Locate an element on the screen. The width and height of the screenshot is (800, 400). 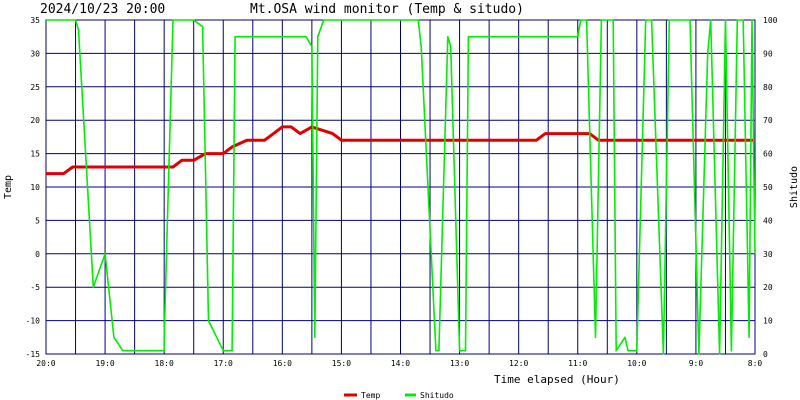
x-tick-label: 11:0 is located at coordinates (577, 363).